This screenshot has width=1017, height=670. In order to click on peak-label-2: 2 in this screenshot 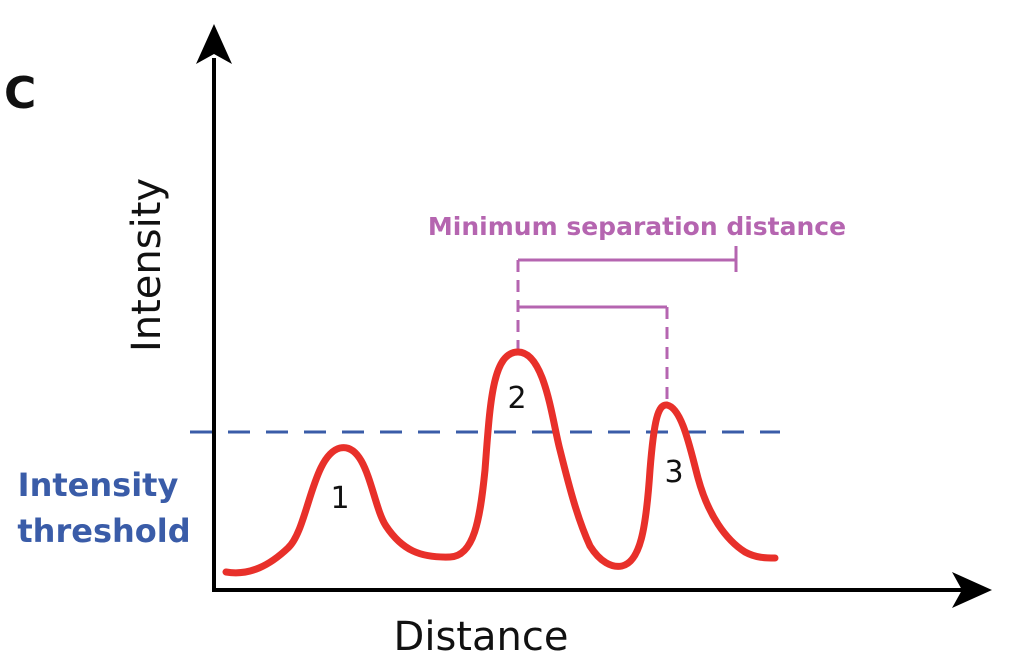, I will do `click(516, 398)`.